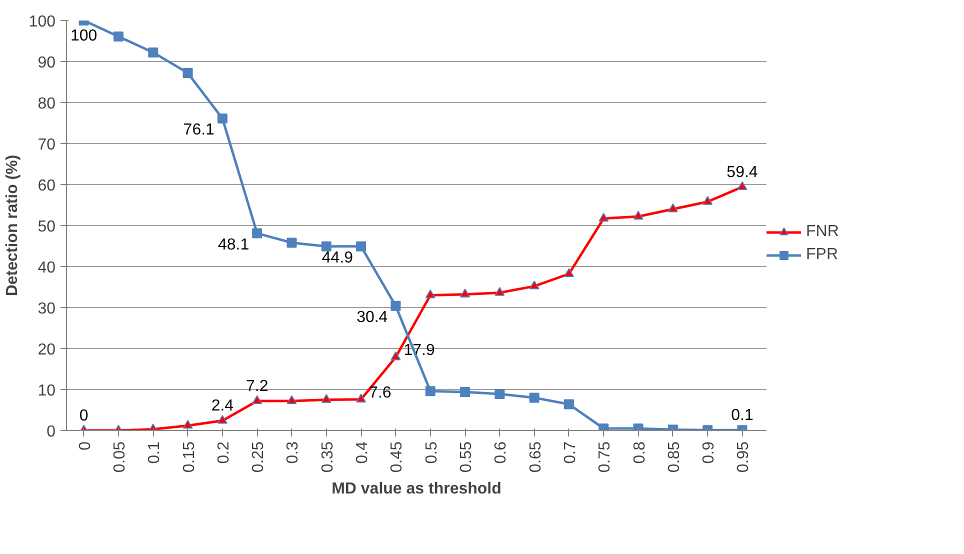  I want to click on data-label: 59.4, so click(742, 172).